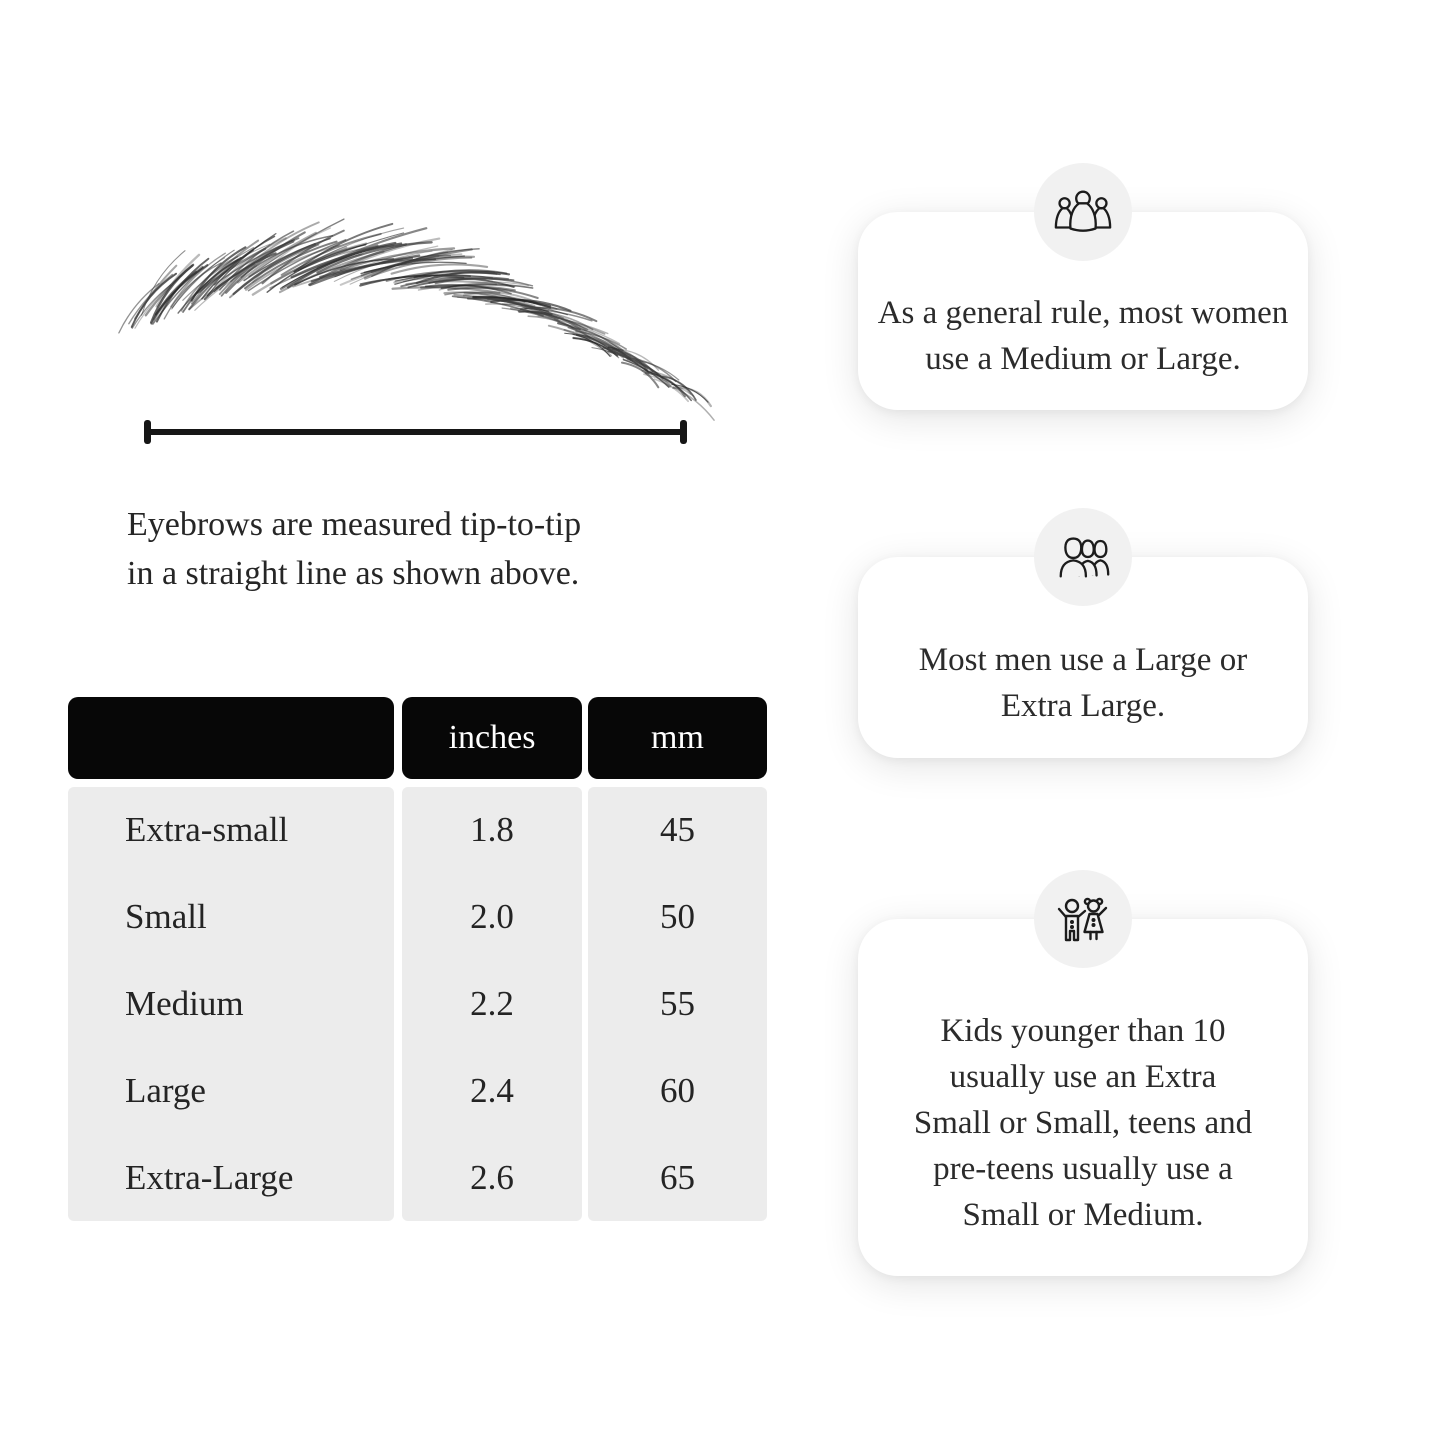  What do you see at coordinates (1083, 633) in the screenshot?
I see `info-card-men: Most men use a Large or Extra Large.` at bounding box center [1083, 633].